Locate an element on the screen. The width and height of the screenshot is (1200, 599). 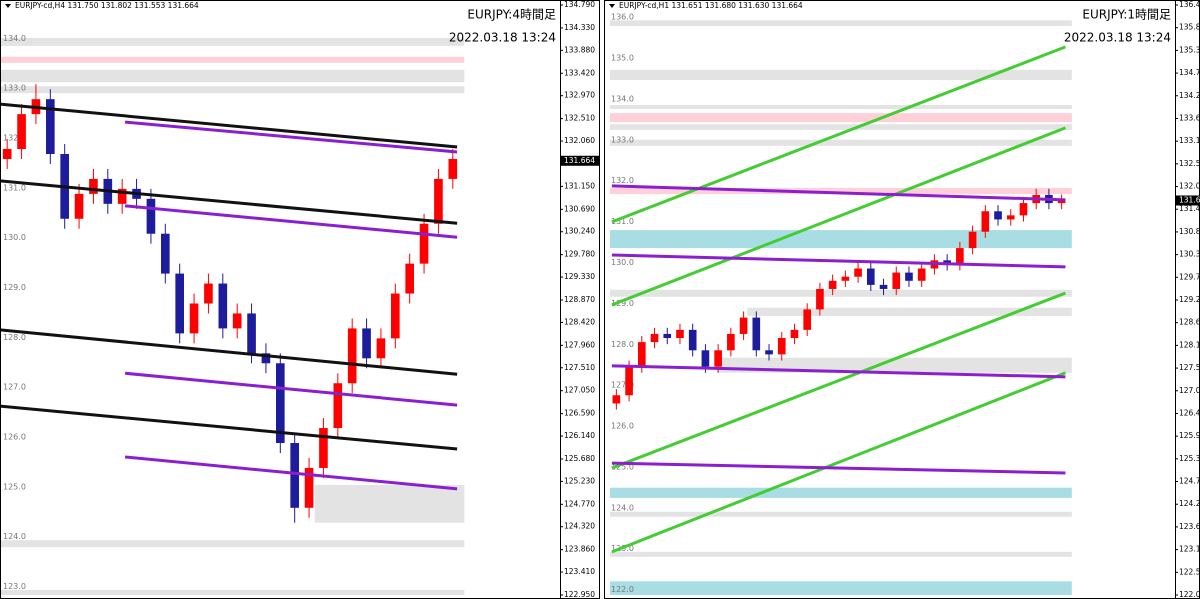
y-tick-label: 130.690 is located at coordinates (579, 208).